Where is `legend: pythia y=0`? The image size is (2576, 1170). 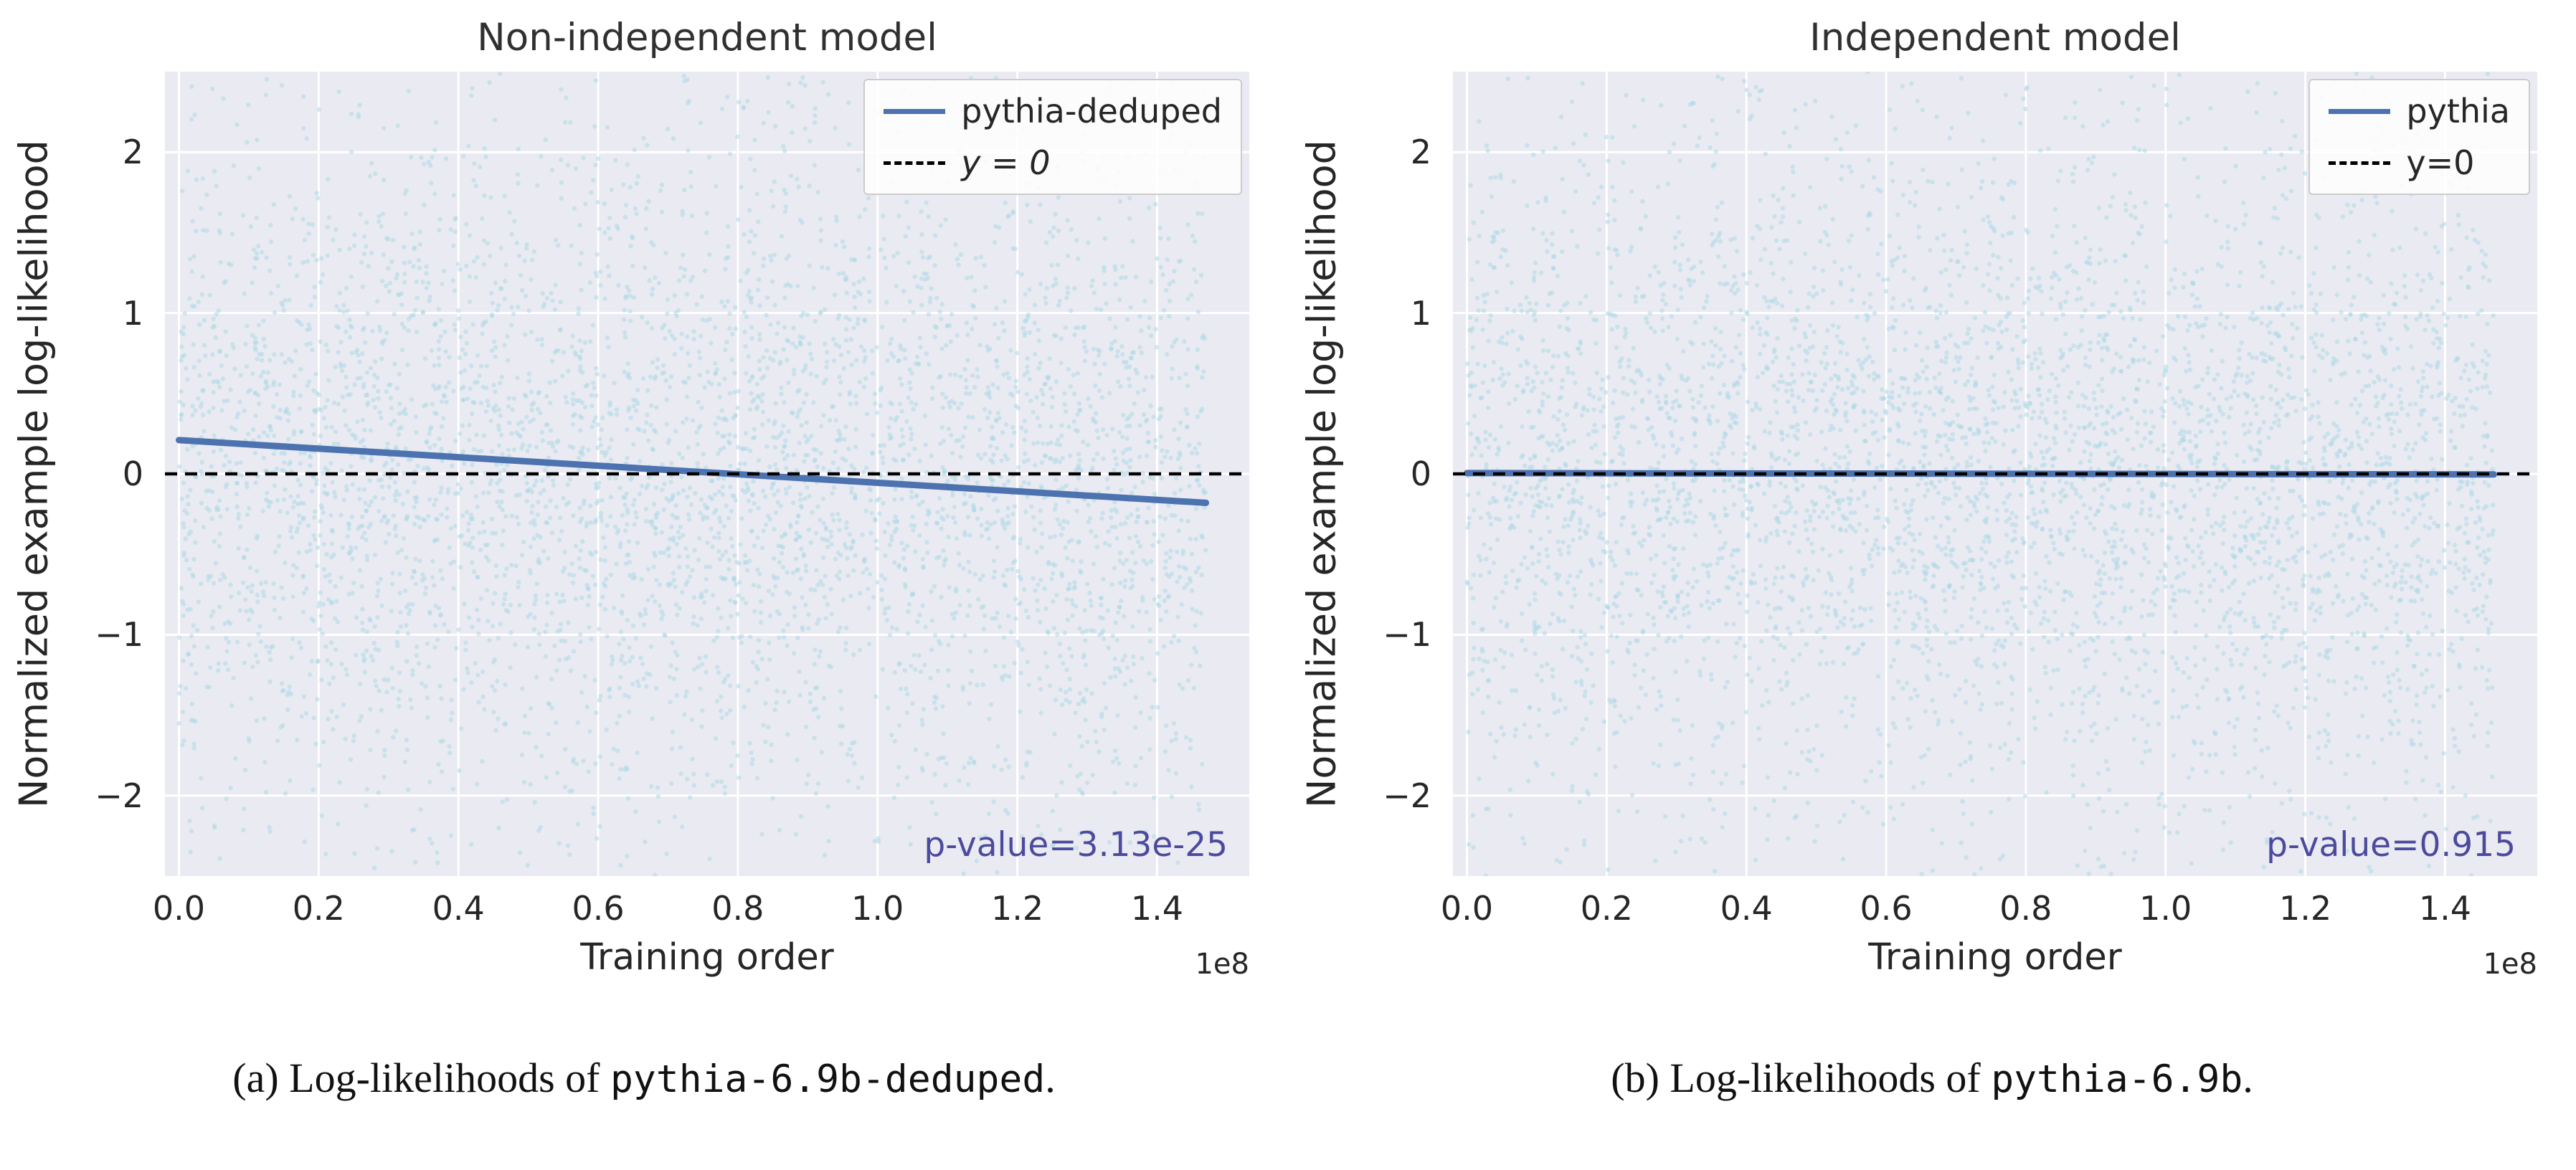 legend: pythia y=0 is located at coordinates (2419, 137).